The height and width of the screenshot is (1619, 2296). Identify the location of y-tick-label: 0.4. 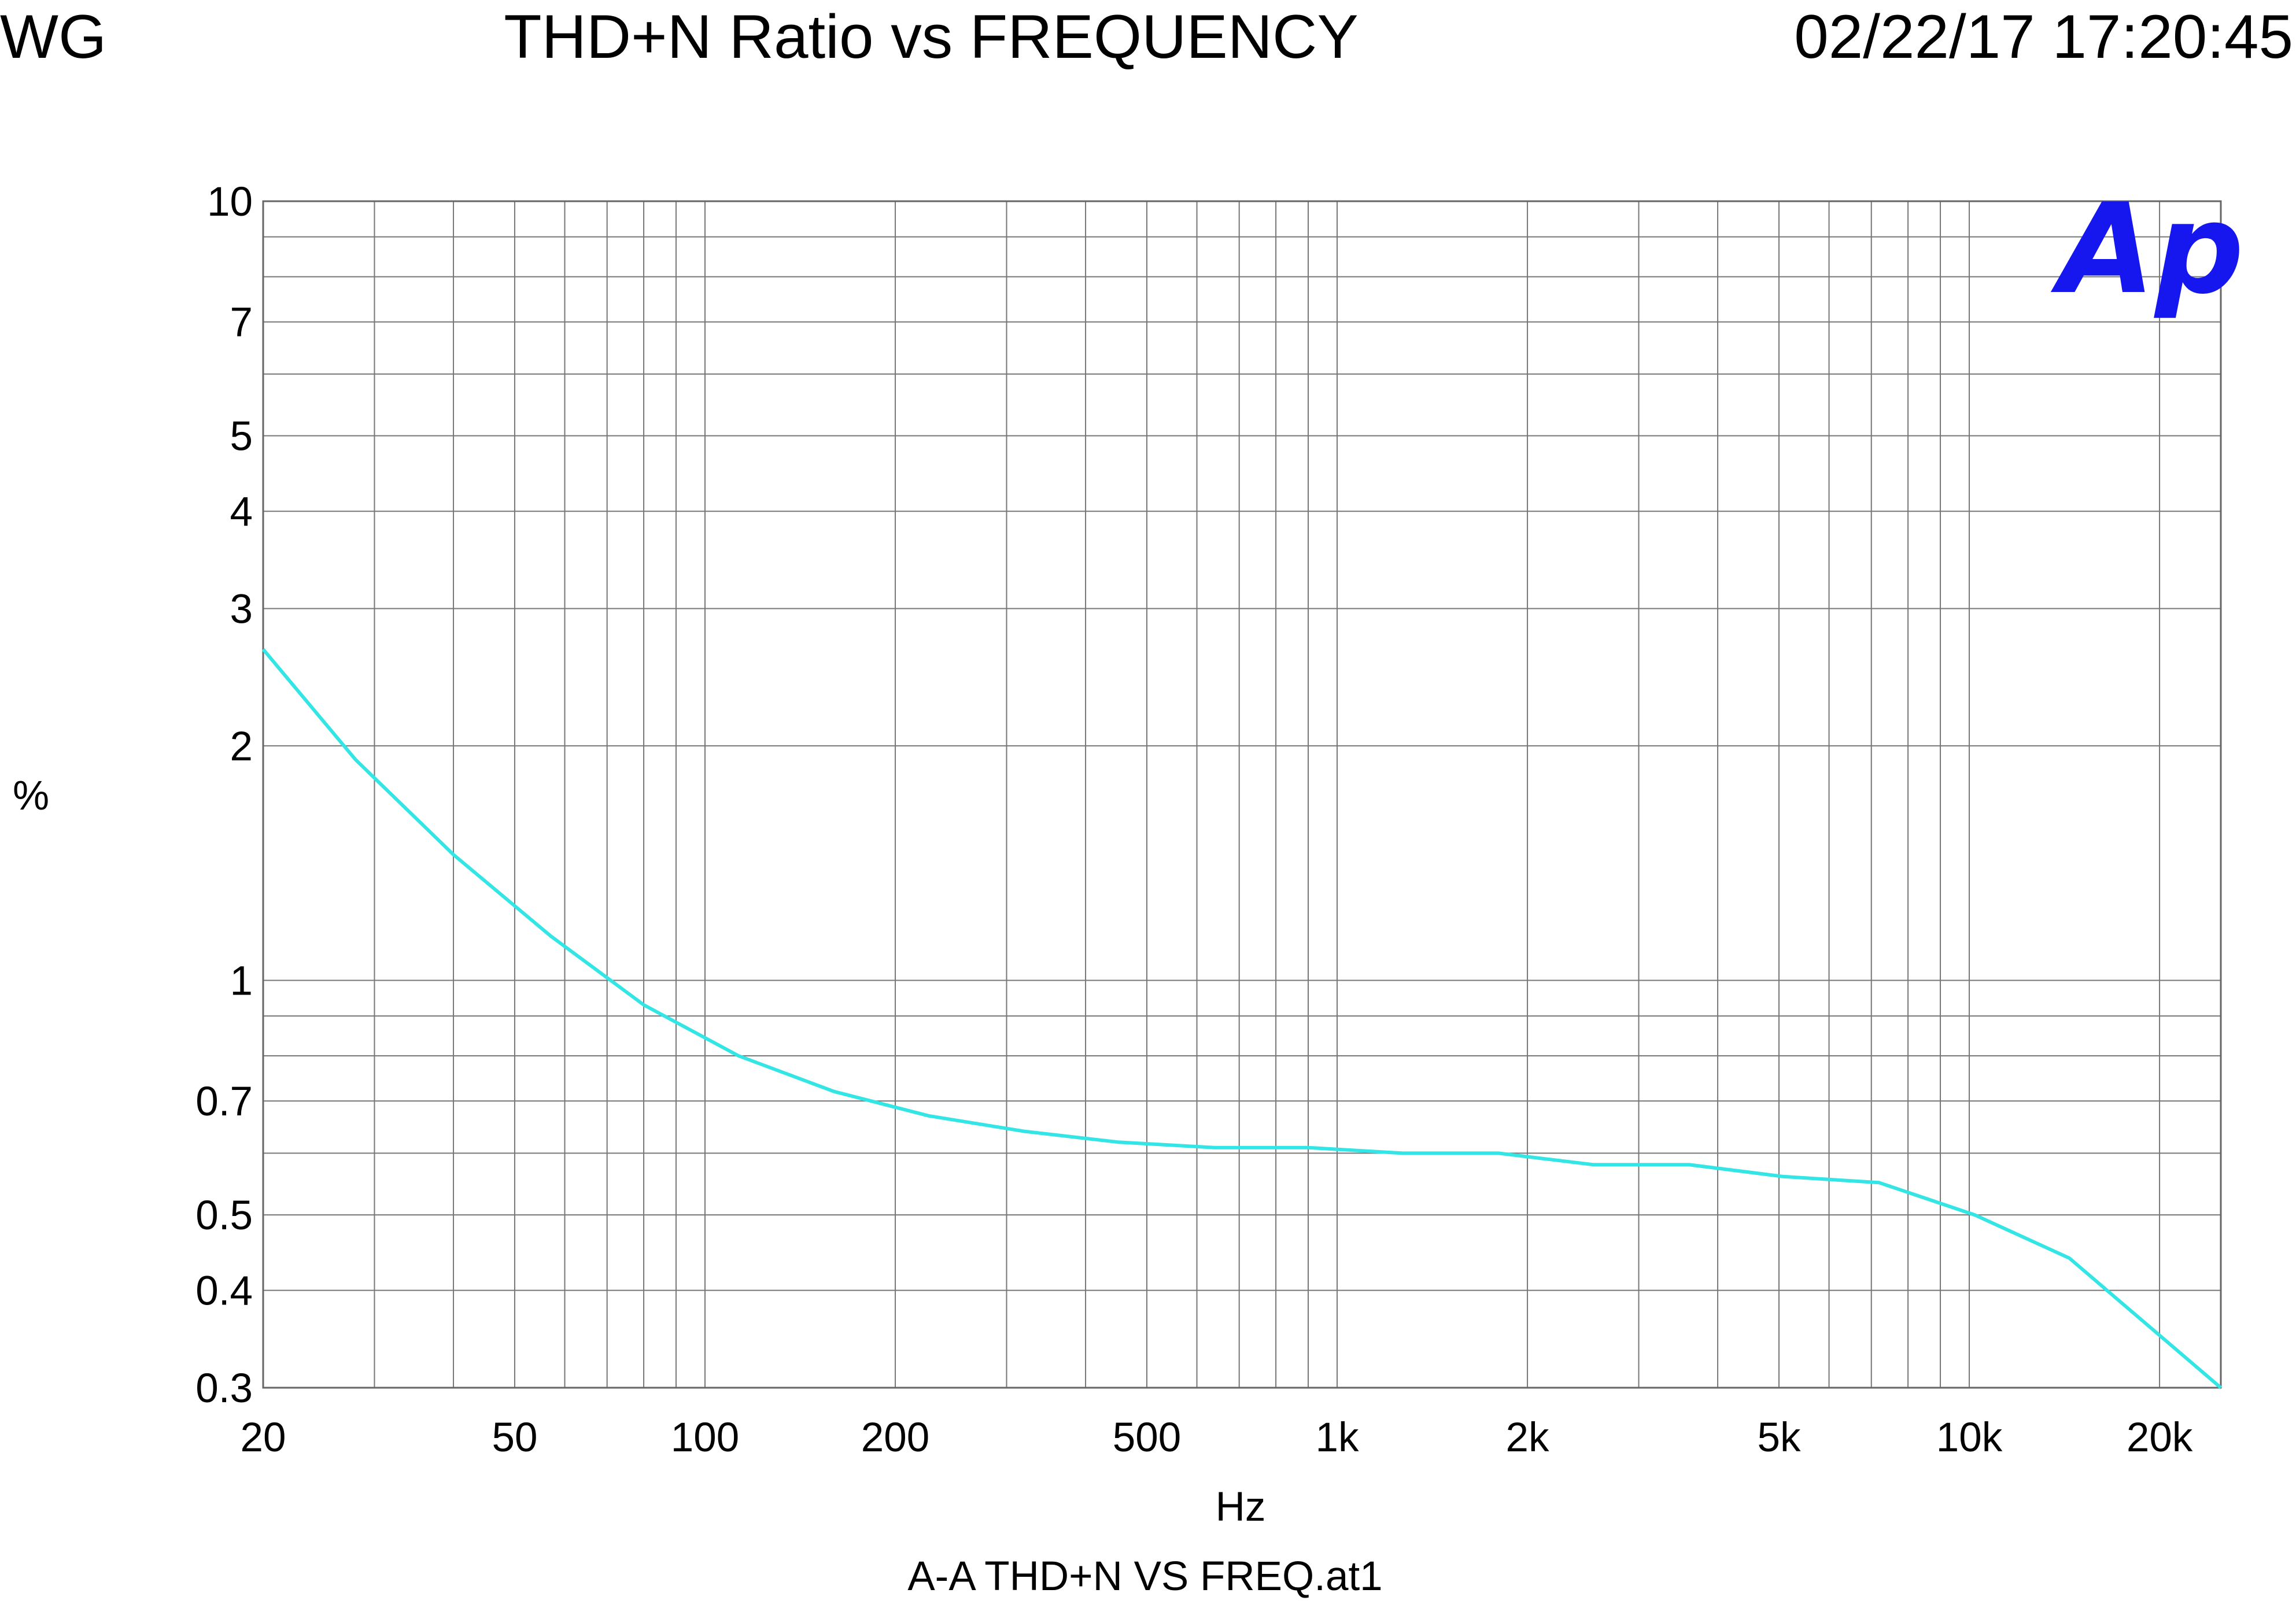
(224, 1291).